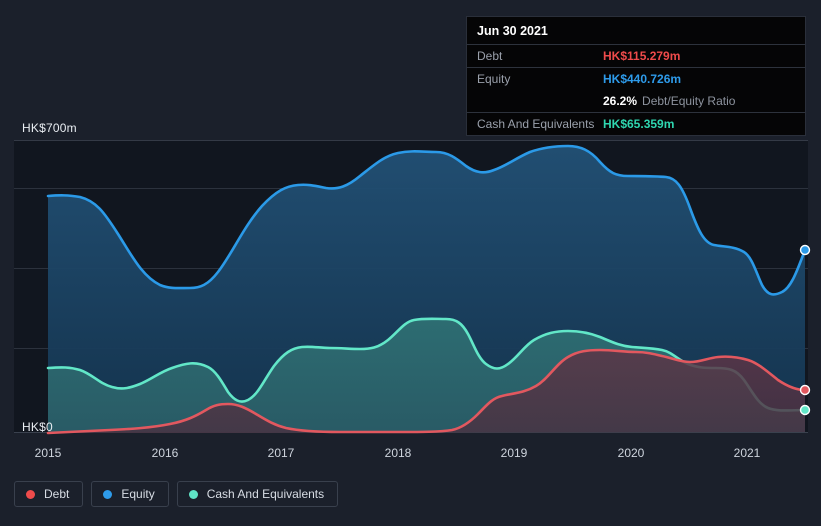 Image resolution: width=821 pixels, height=526 pixels. What do you see at coordinates (108, 494) in the screenshot?
I see `legend-dot-equity-icon` at bounding box center [108, 494].